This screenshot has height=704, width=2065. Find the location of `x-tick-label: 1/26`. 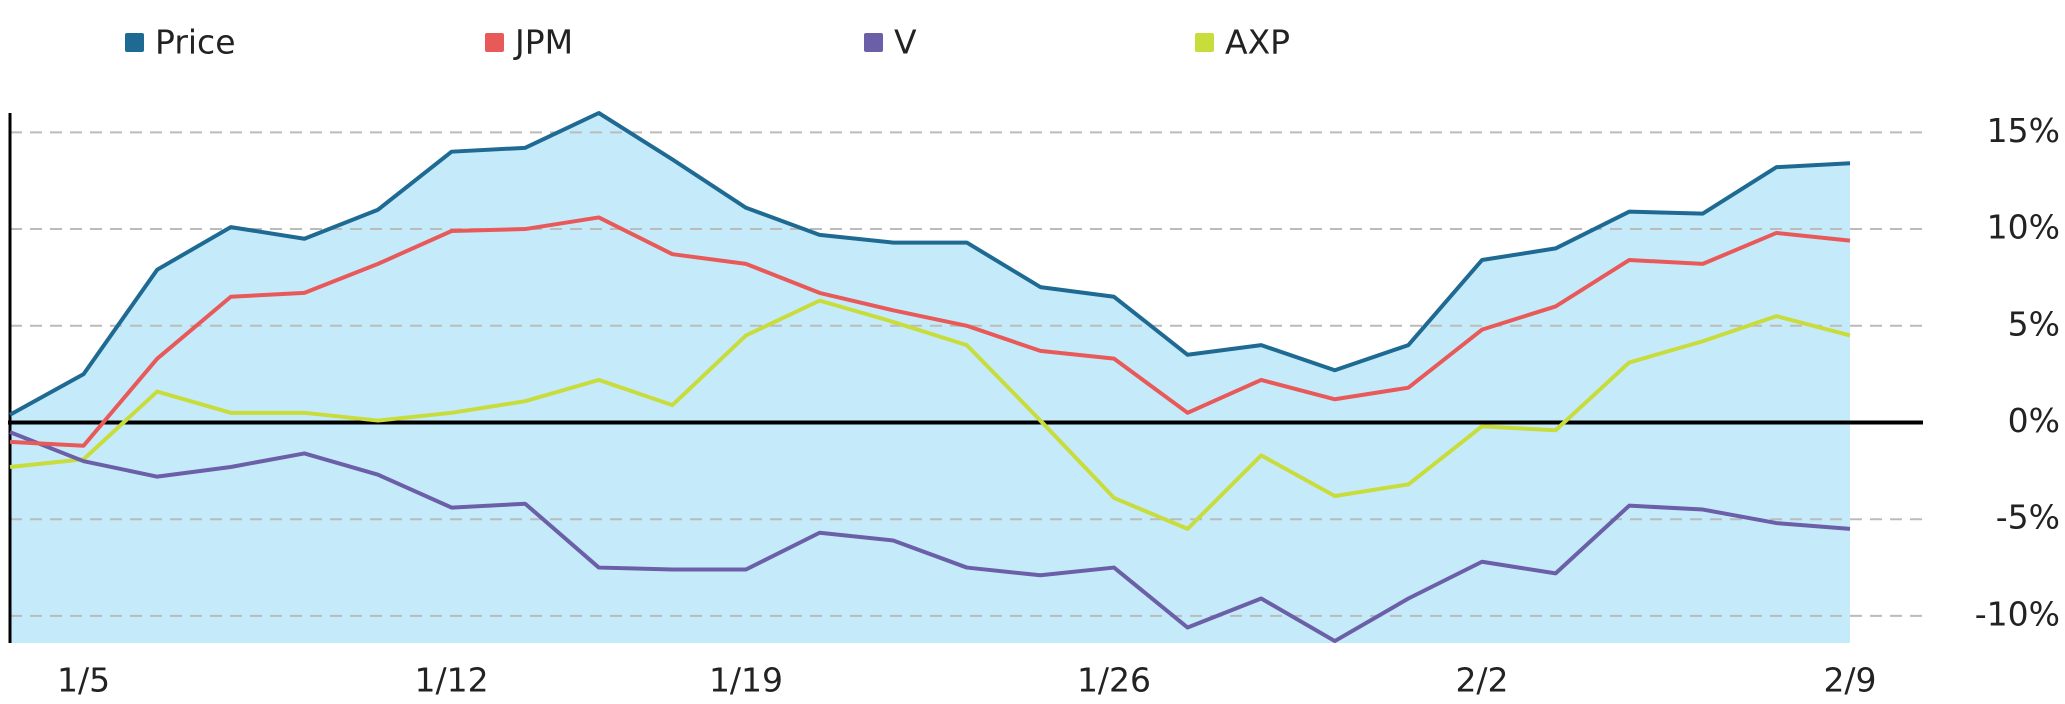

x-tick-label: 1/26 is located at coordinates (1114, 680).